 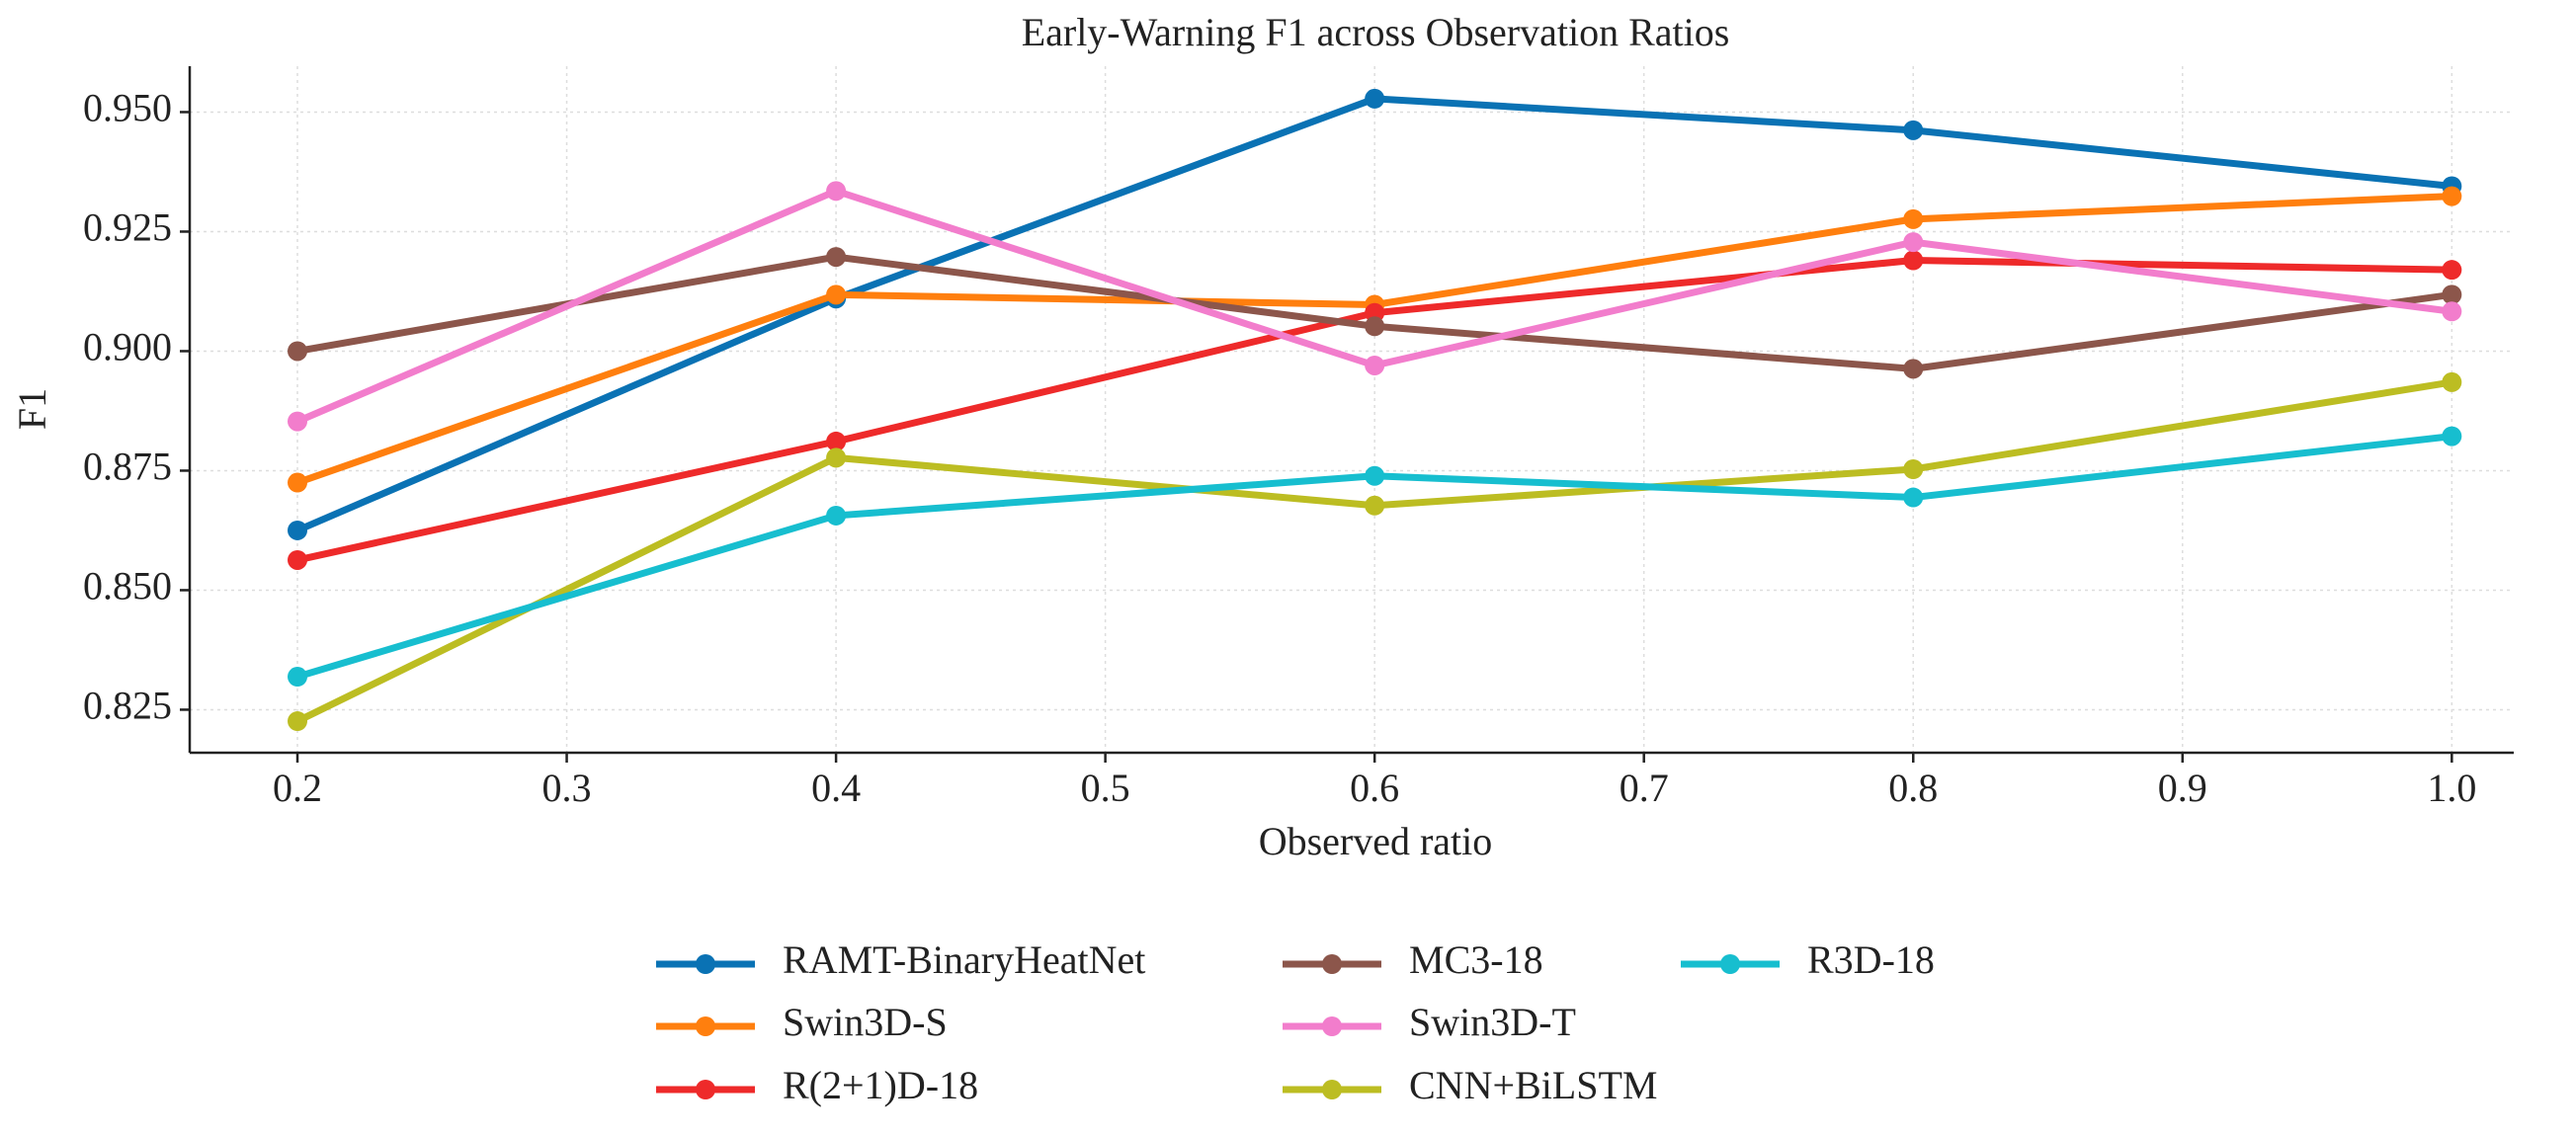 I want to click on y-axis-label: F1, so click(x=32, y=409).